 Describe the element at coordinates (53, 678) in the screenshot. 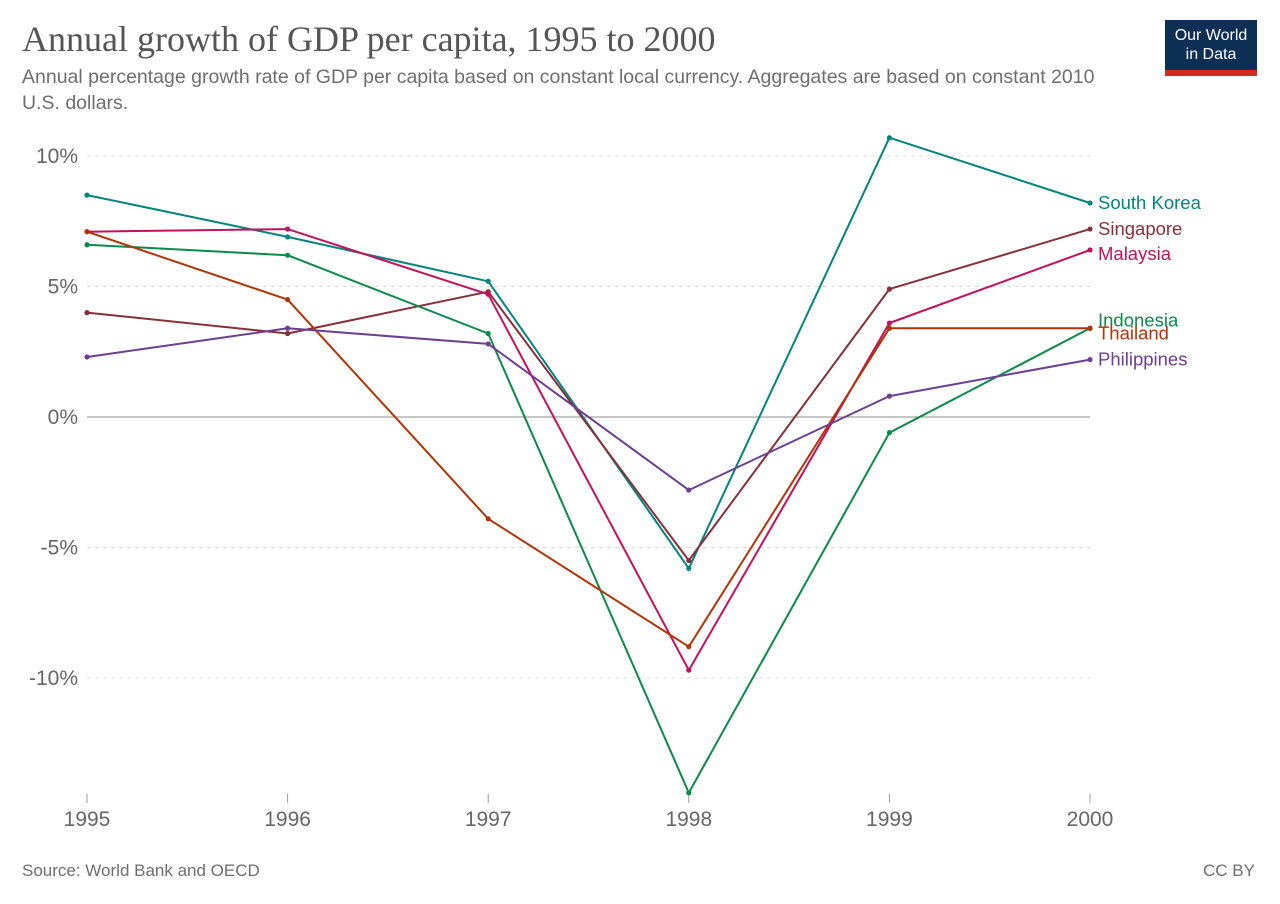

I see `y-tick-label: -10%` at that location.